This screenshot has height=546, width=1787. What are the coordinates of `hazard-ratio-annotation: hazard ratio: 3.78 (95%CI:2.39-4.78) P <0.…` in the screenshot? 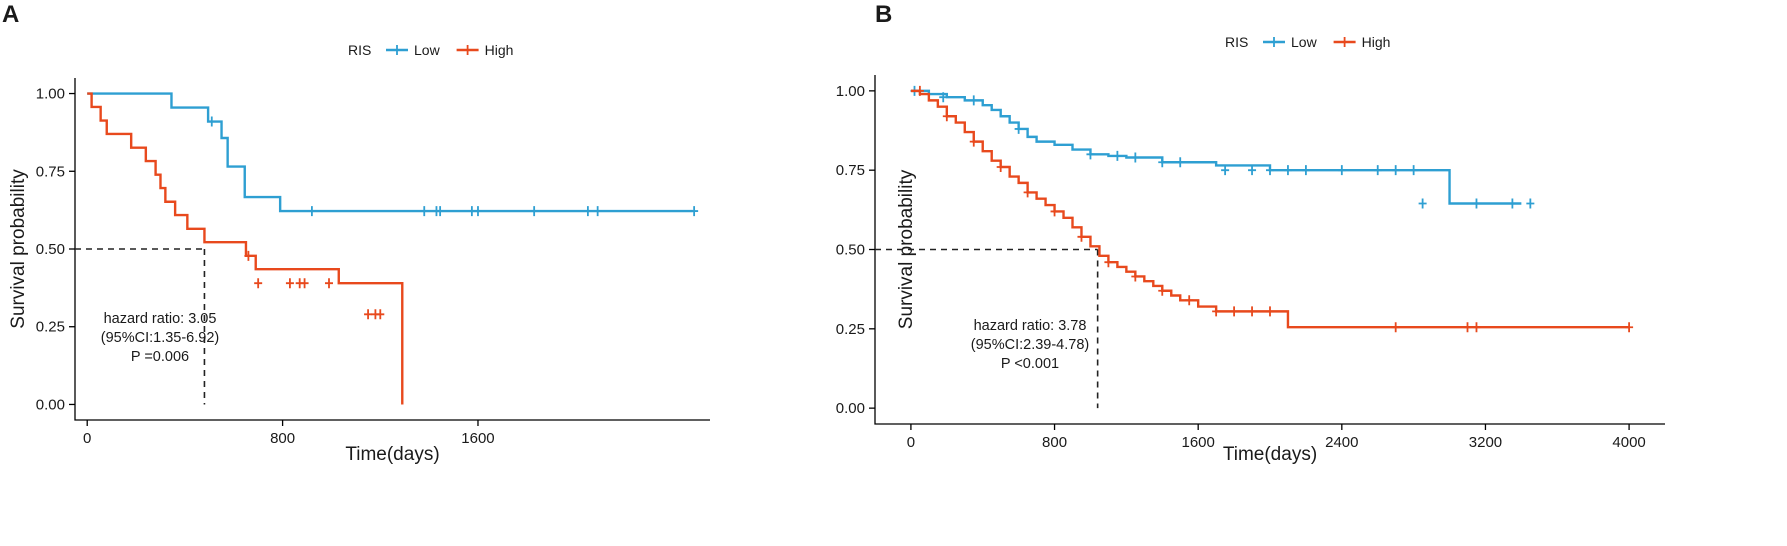 It's located at (1030, 345).